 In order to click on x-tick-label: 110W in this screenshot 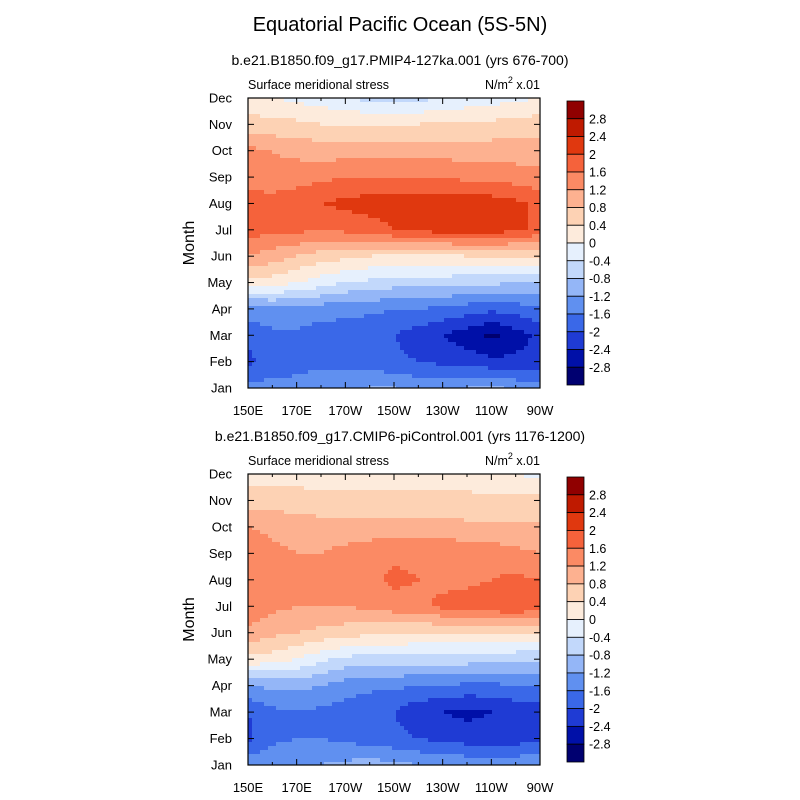, I will do `click(492, 787)`.